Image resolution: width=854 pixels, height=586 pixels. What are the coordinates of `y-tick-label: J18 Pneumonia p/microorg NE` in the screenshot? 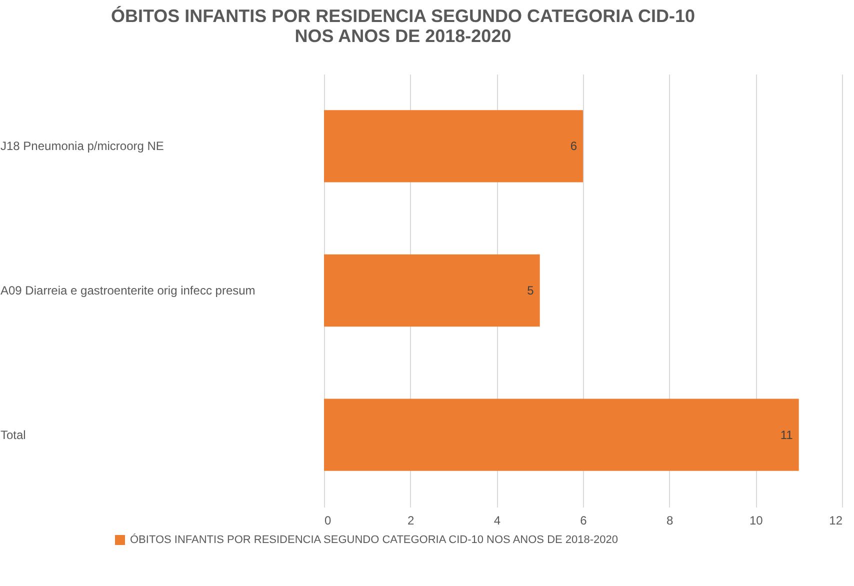 It's located at (82, 146).